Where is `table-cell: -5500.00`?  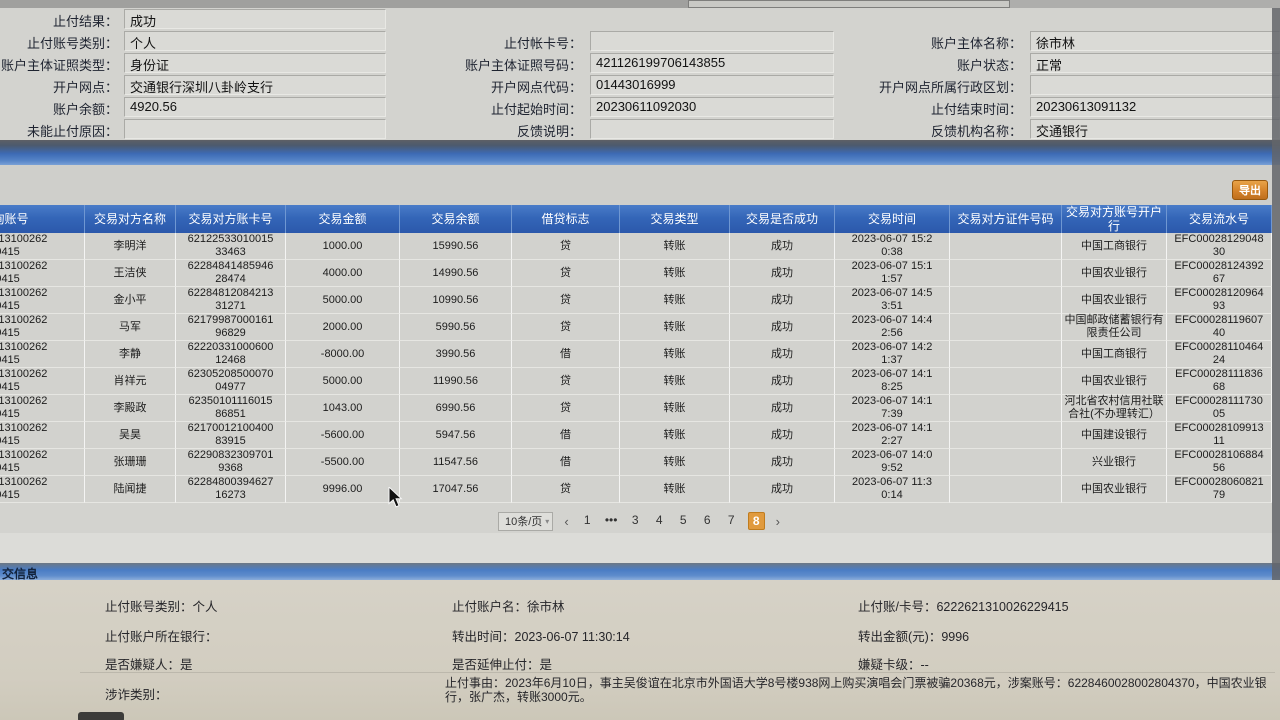 table-cell: -5500.00 is located at coordinates (343, 462).